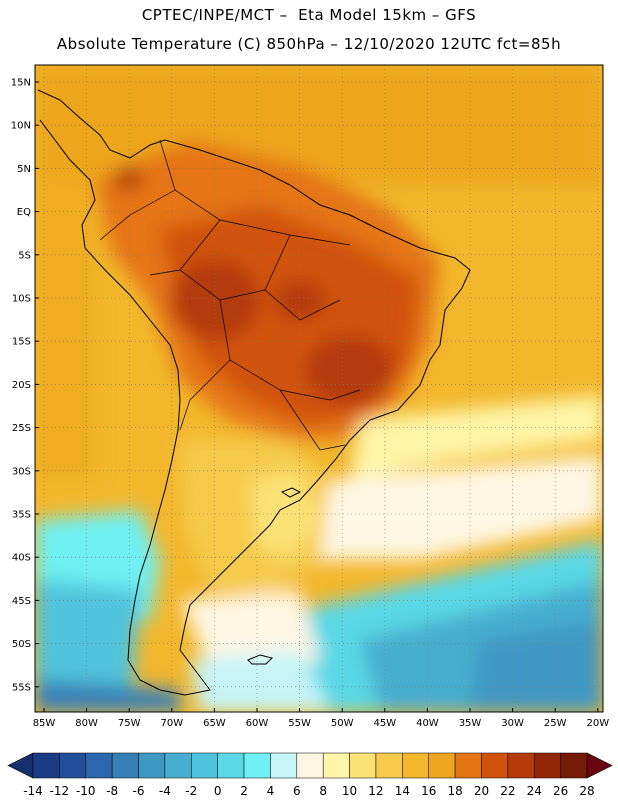 The image size is (618, 800). What do you see at coordinates (260, 659) in the screenshot?
I see `falklands` at bounding box center [260, 659].